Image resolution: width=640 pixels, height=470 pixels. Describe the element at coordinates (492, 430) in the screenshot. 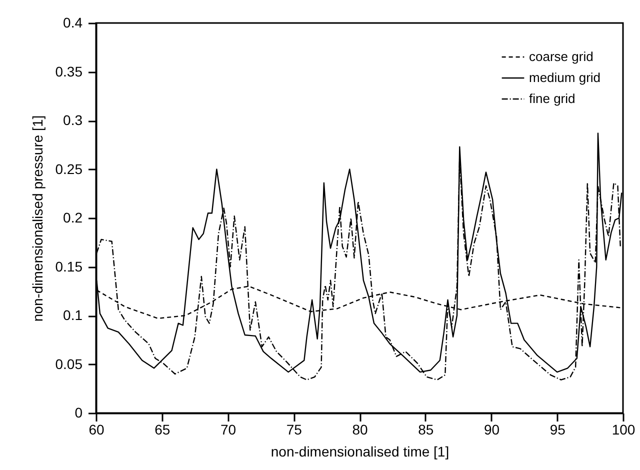

I see `x-tick-label: 90` at that location.